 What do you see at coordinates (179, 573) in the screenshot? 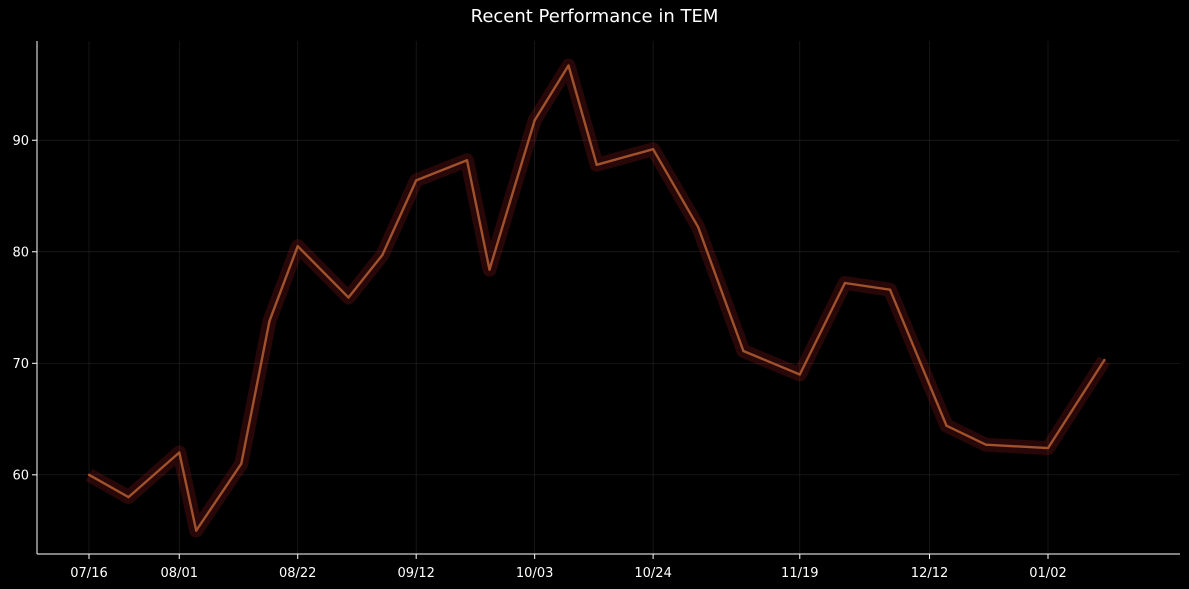
I see `x-tick-label: 08/01` at bounding box center [179, 573].